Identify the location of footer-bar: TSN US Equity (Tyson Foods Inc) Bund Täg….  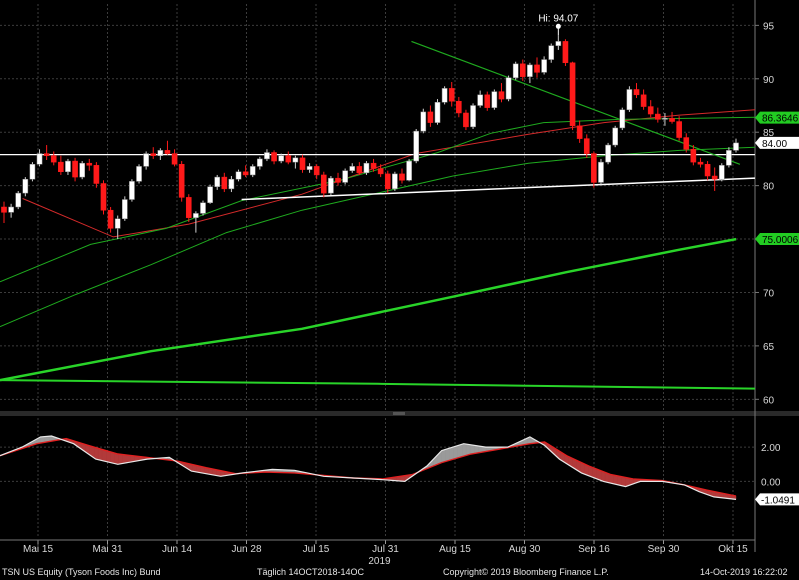
(399, 573).